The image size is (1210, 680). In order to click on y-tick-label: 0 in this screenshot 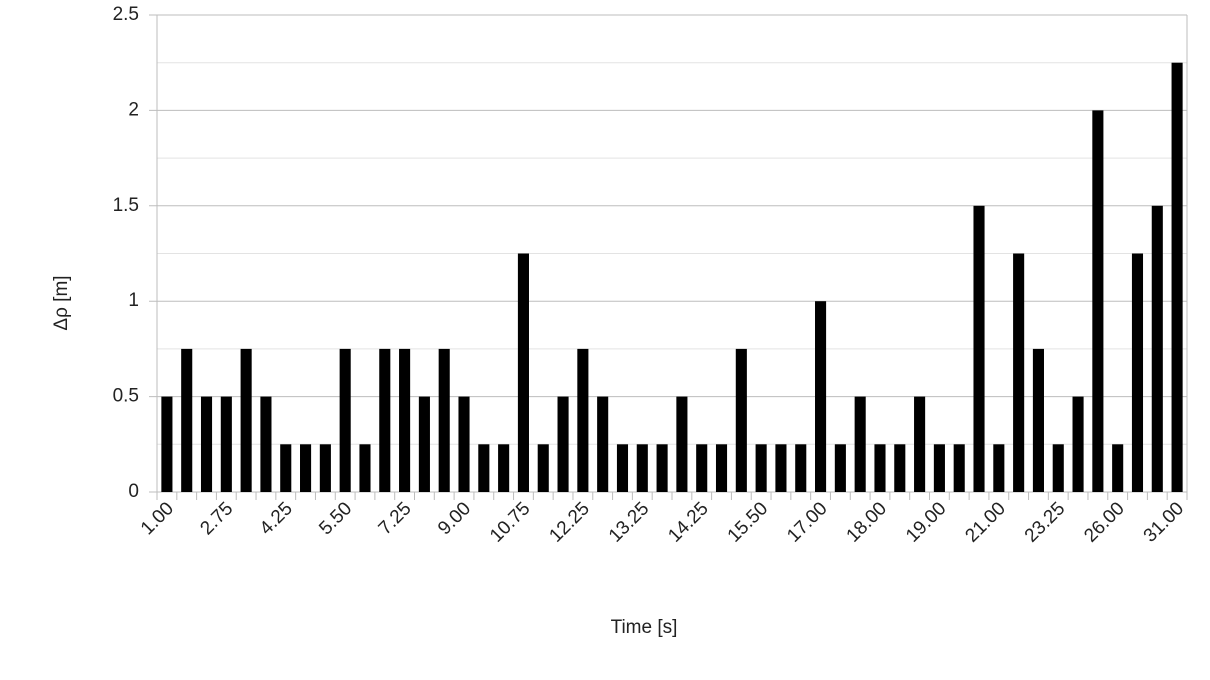, I will do `click(133, 491)`.